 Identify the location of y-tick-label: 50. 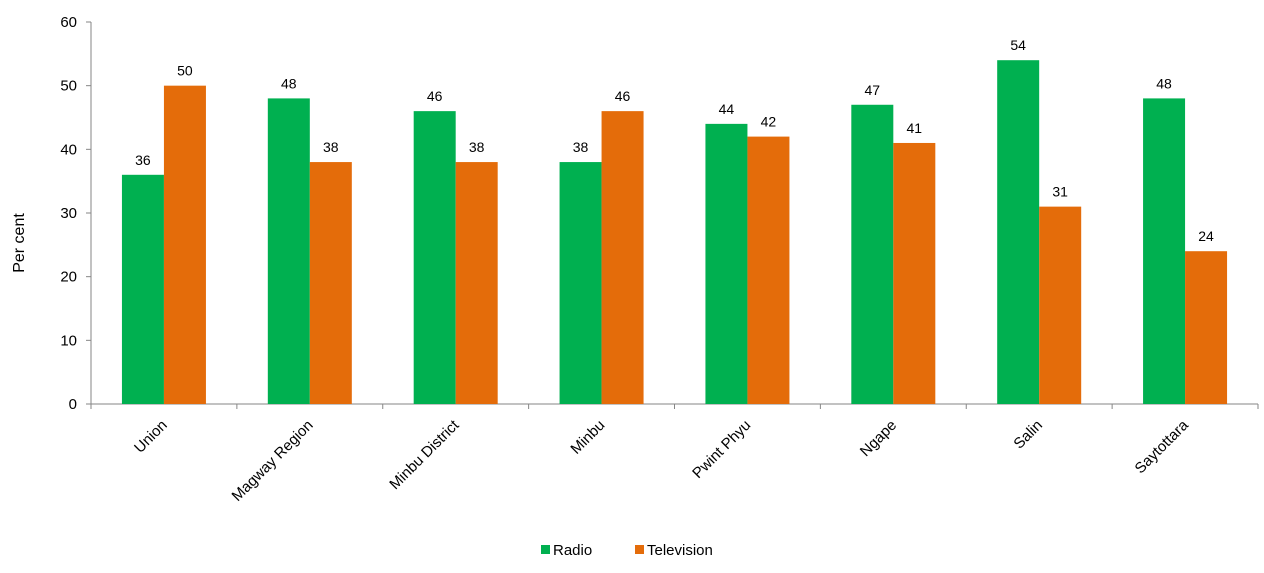
(68, 86).